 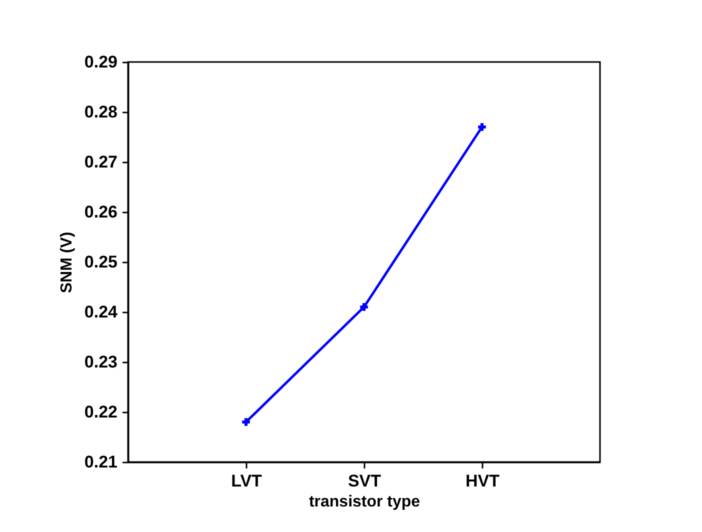 I want to click on y-tick-label: 0.27, so click(x=101, y=162).